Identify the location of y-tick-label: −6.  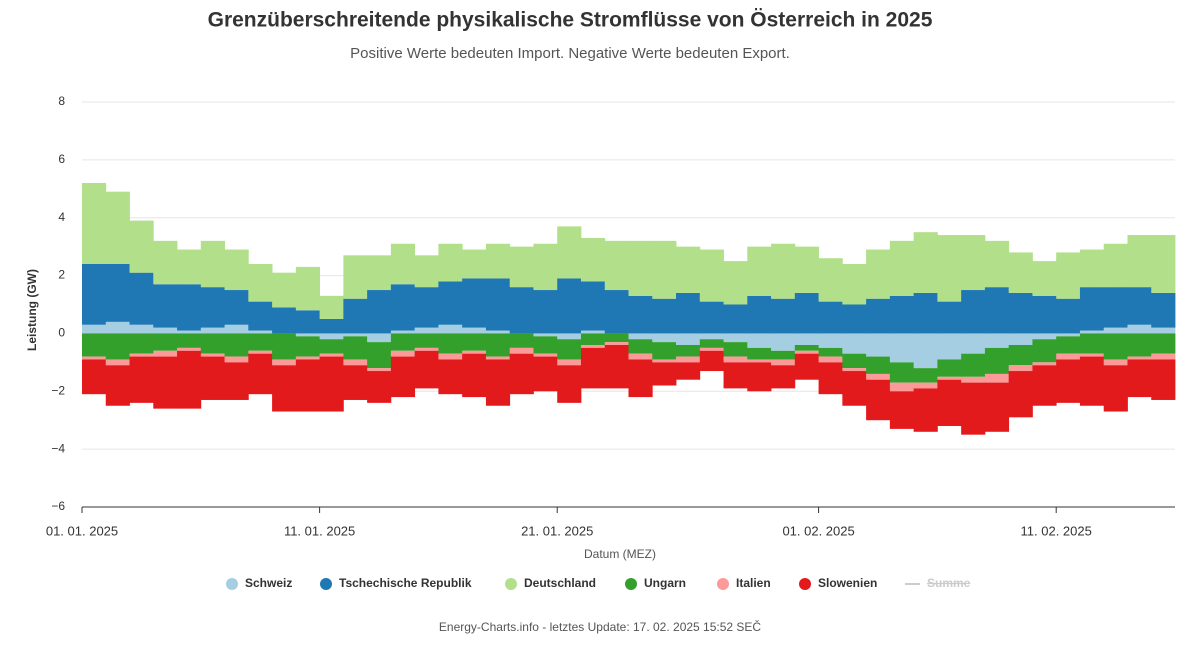
(58, 506).